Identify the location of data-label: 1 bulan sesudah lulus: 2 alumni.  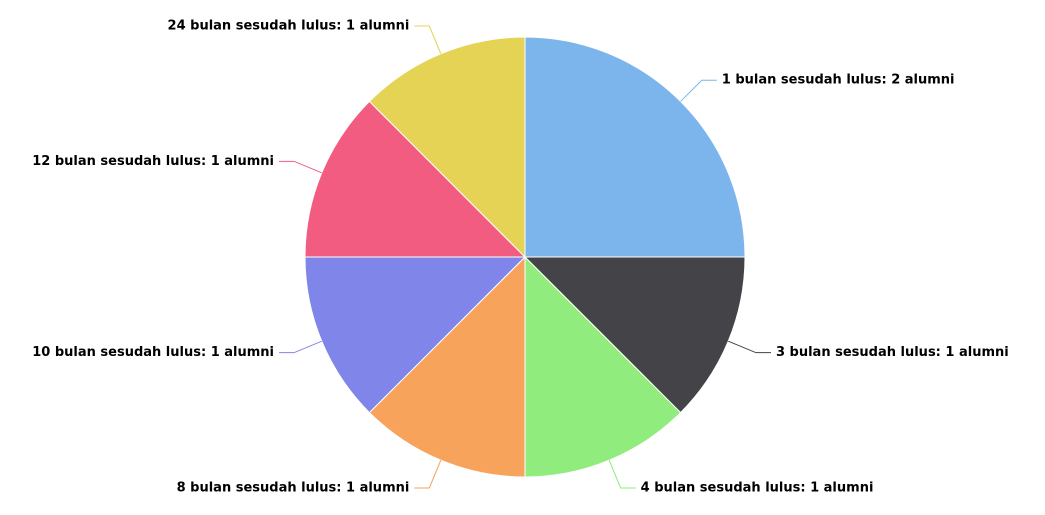
(838, 80).